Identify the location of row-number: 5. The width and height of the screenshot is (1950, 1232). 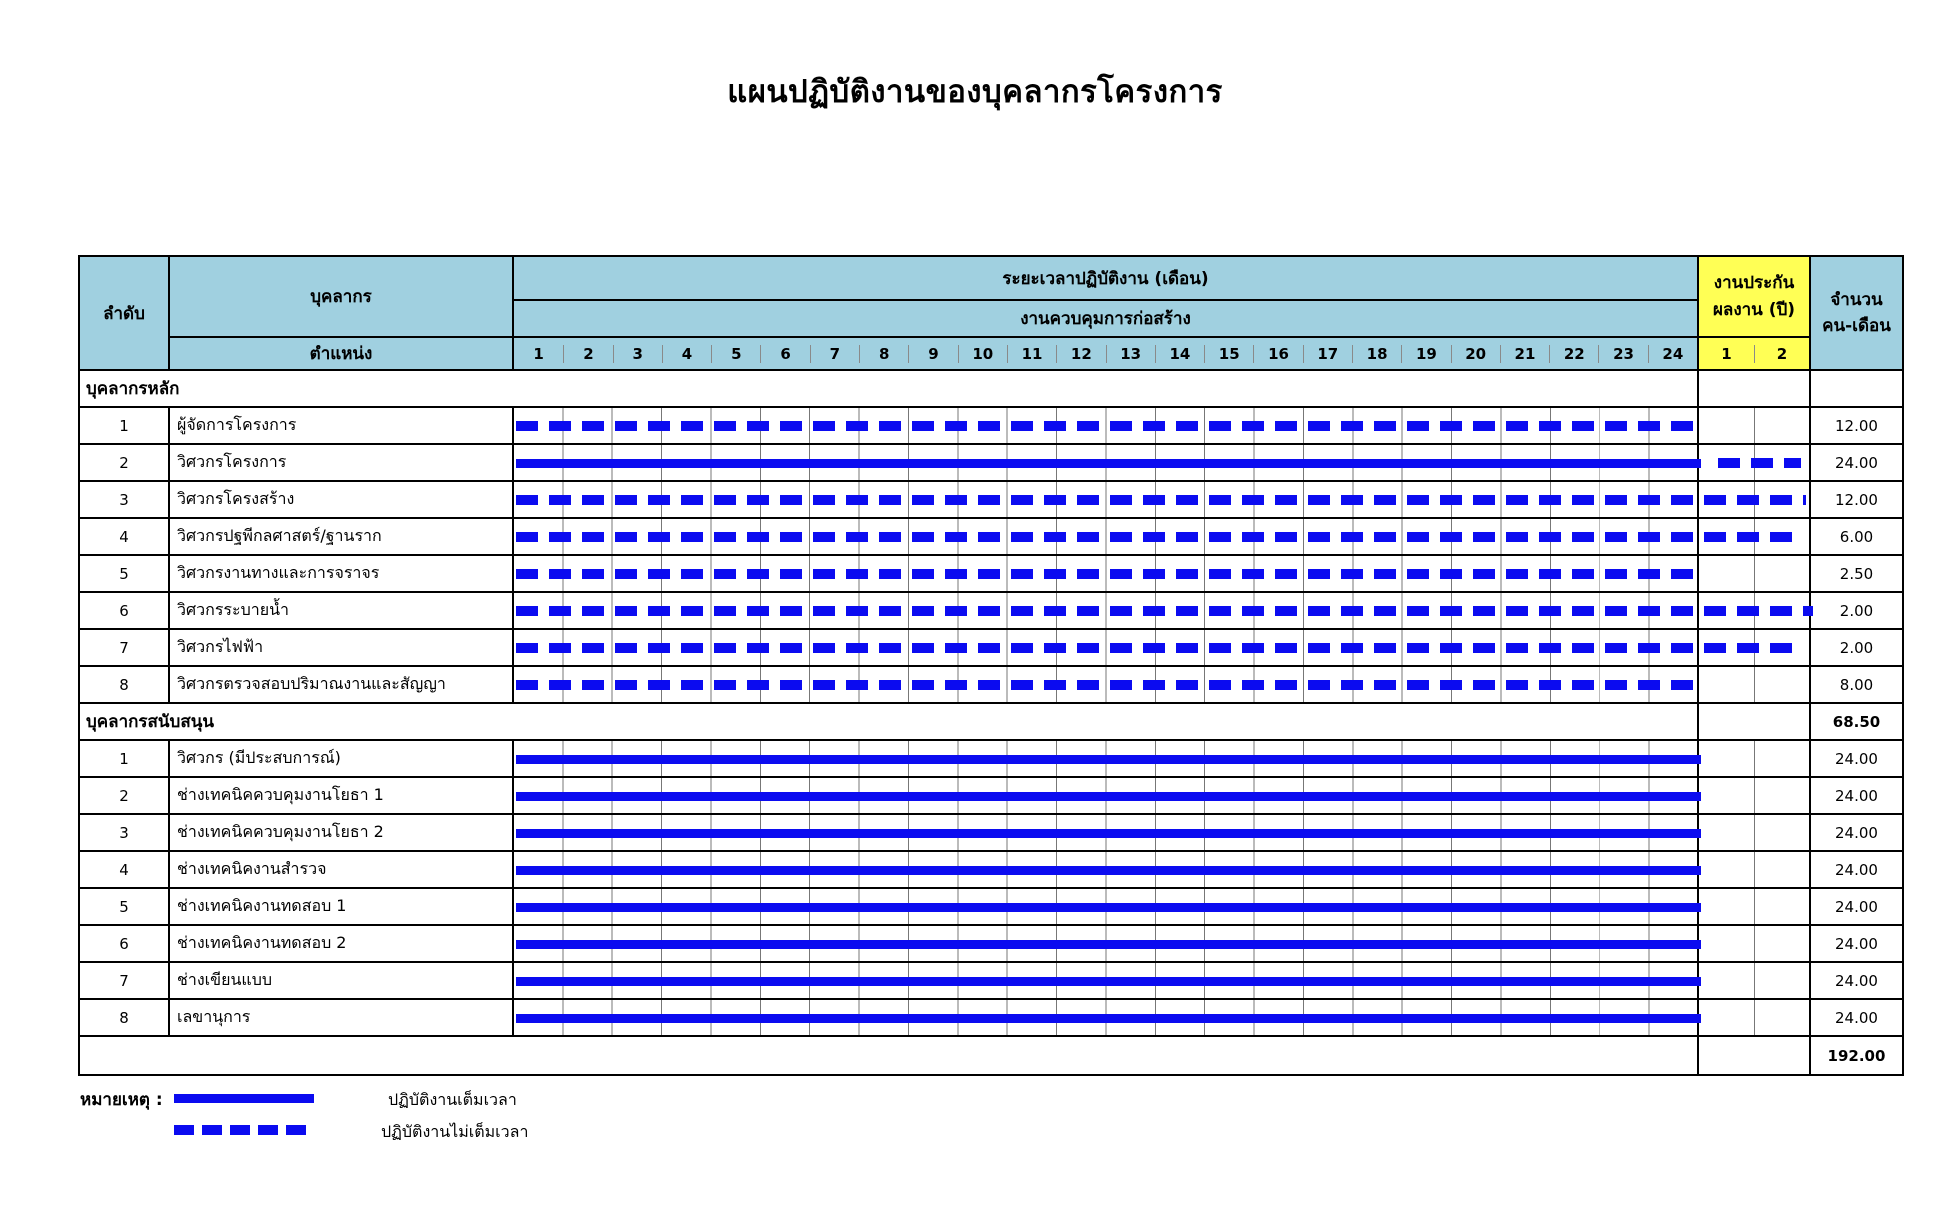
(124, 906).